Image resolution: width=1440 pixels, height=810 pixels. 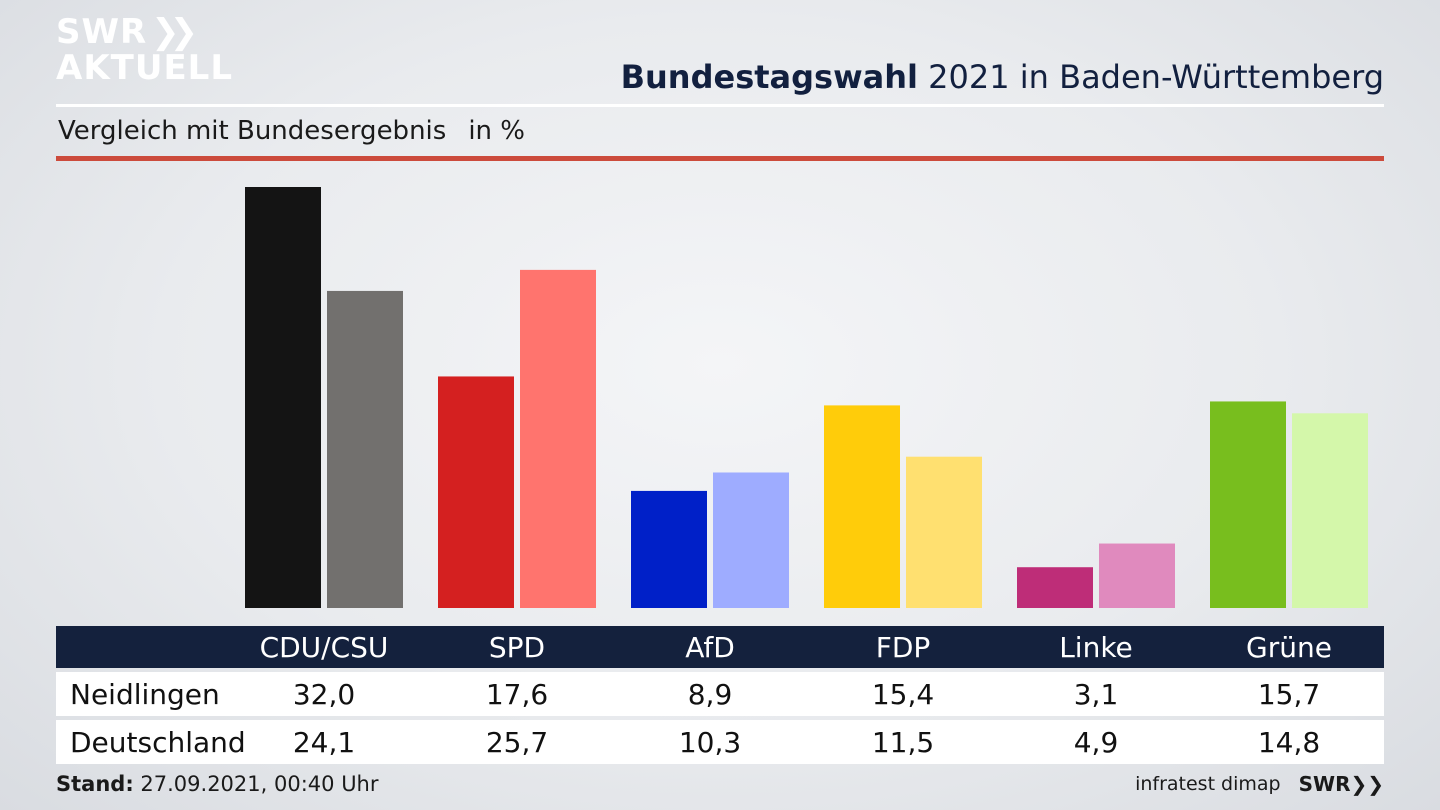 What do you see at coordinates (283, 397) in the screenshot?
I see `bar-cdu-csu-neidlingen` at bounding box center [283, 397].